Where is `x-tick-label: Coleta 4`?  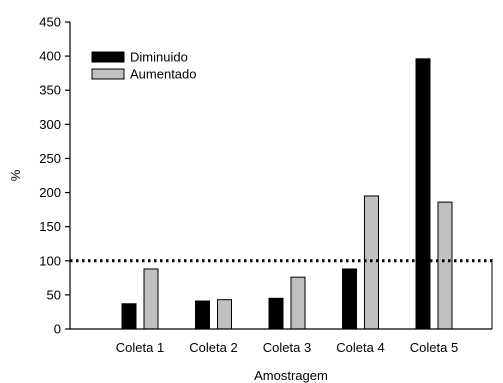
x-tick-label: Coleta 4 is located at coordinates (360, 347).